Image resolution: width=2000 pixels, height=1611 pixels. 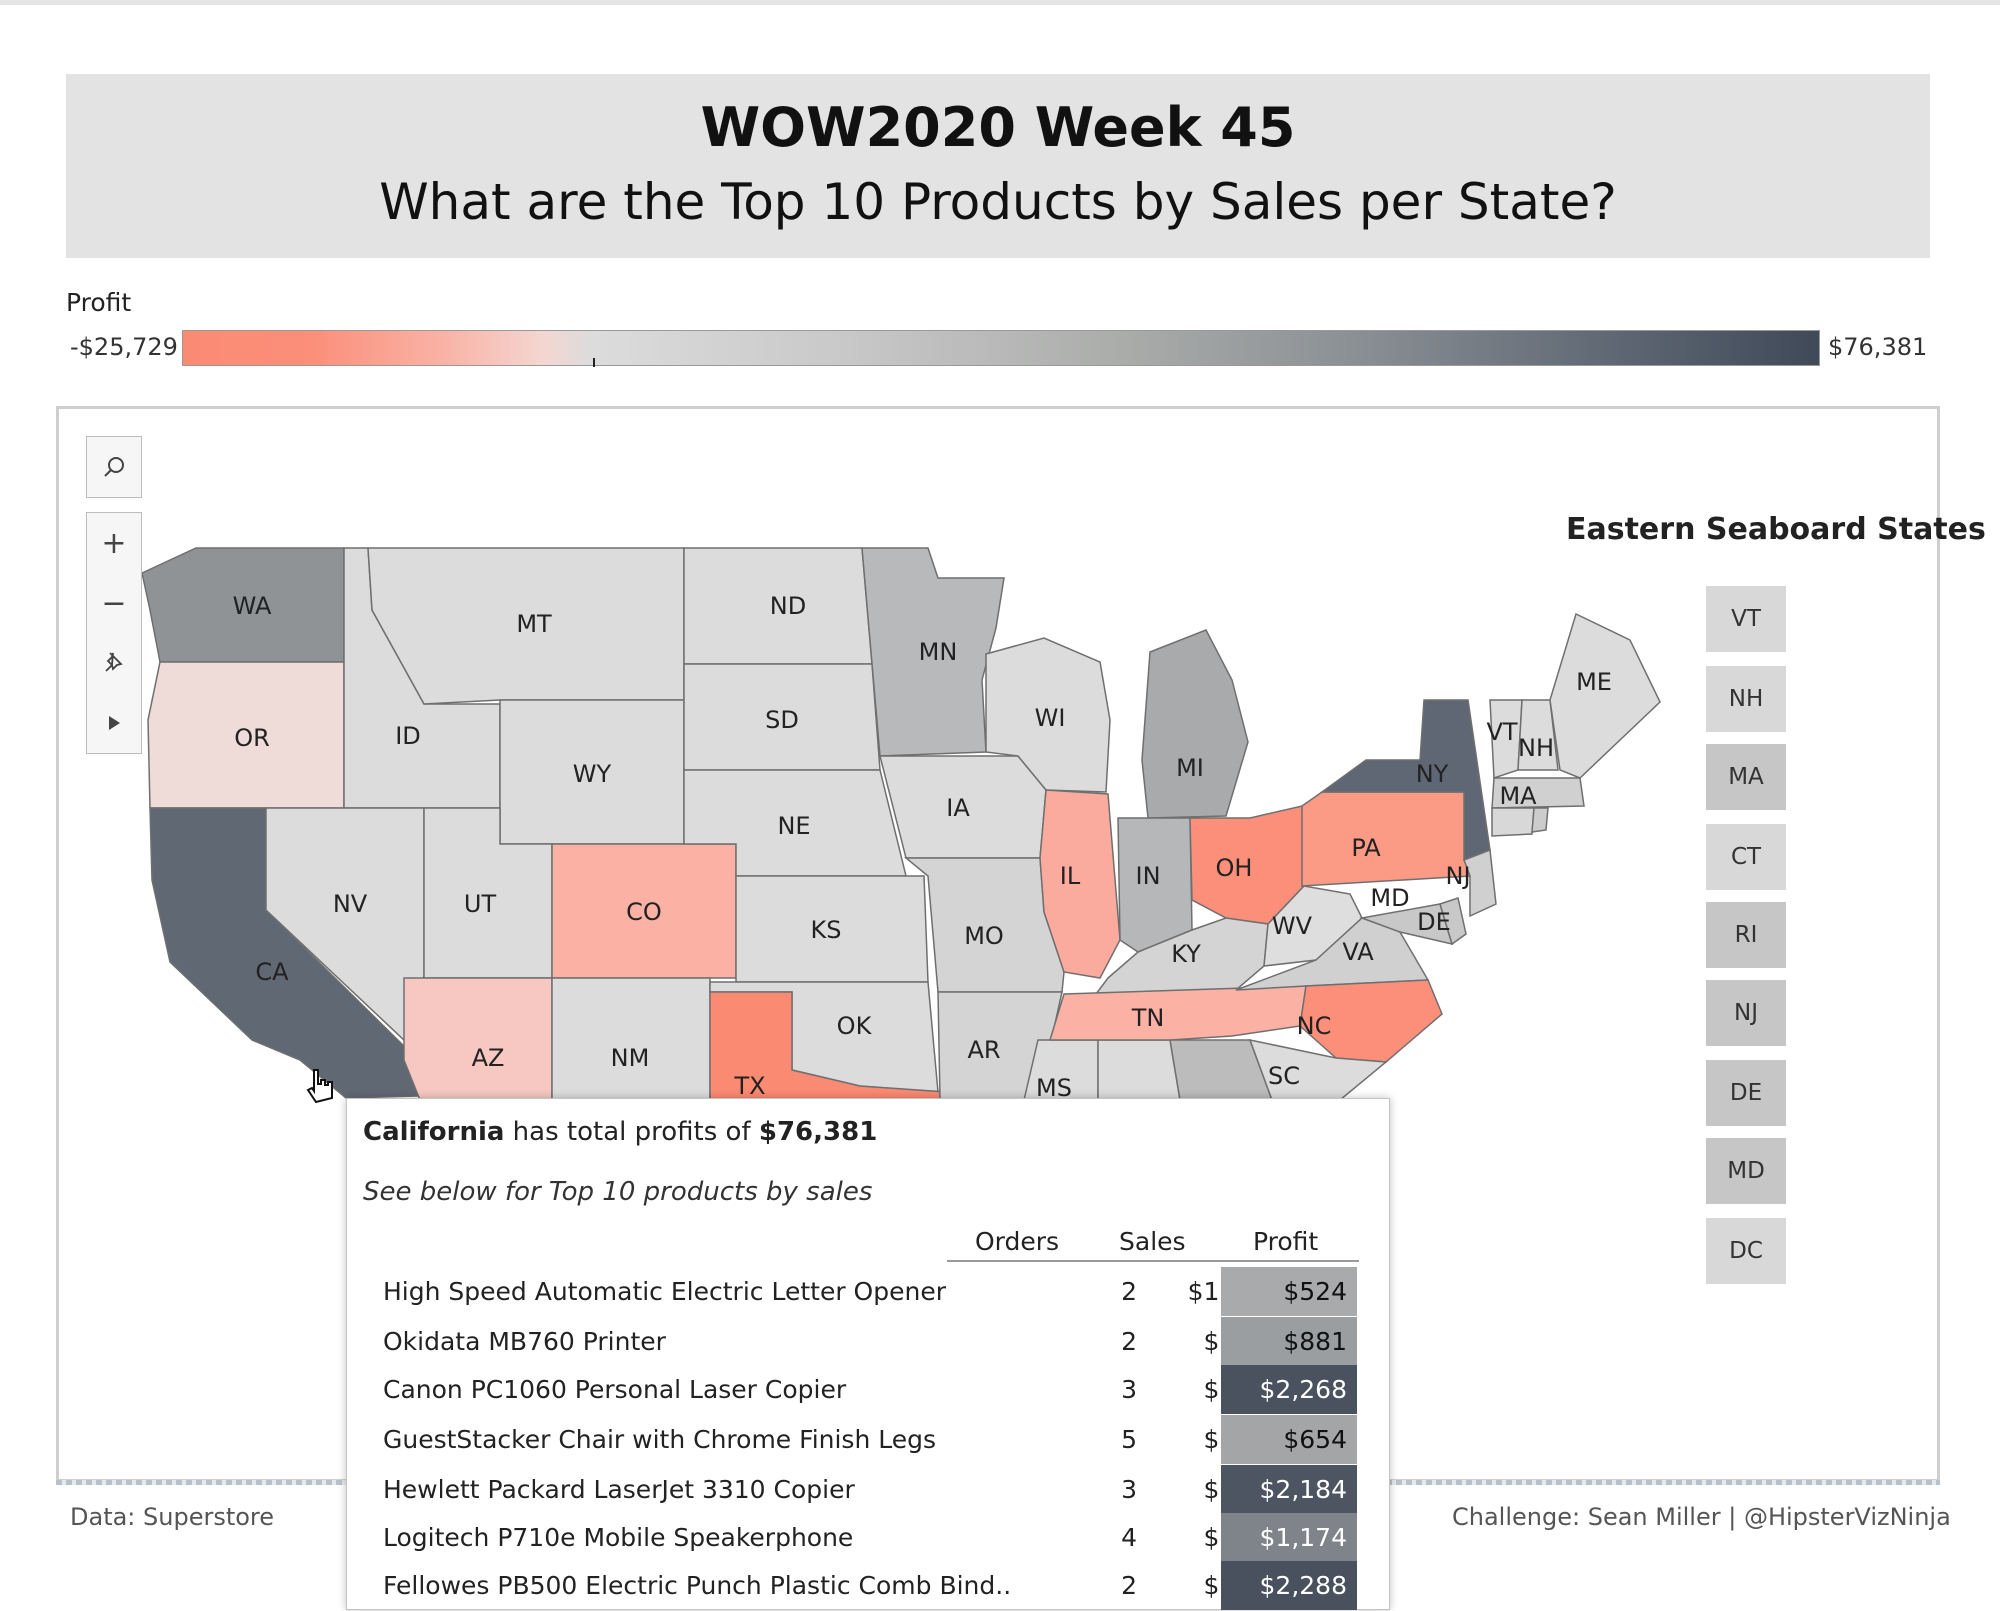 I want to click on label-mi: MI, so click(x=1190, y=768).